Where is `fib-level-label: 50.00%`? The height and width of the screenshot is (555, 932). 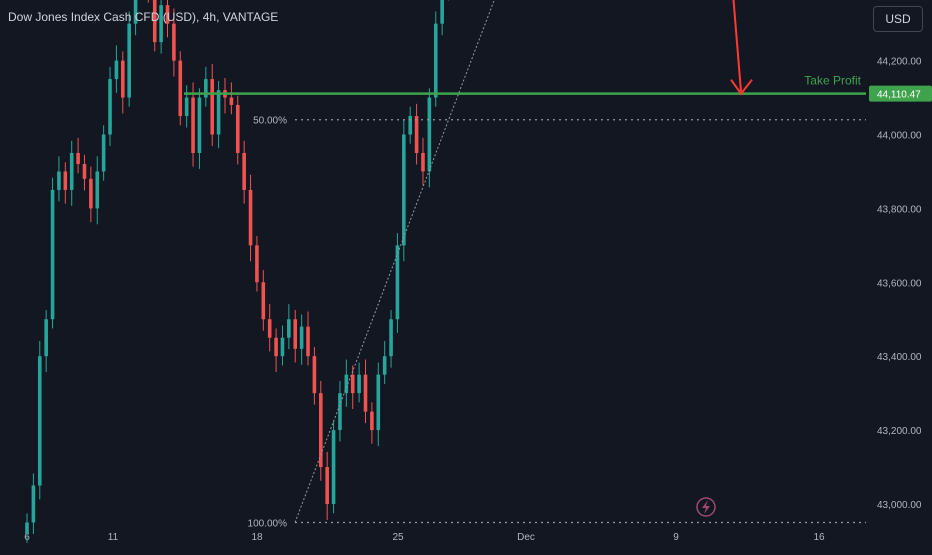
fib-level-label: 50.00% is located at coordinates (270, 121).